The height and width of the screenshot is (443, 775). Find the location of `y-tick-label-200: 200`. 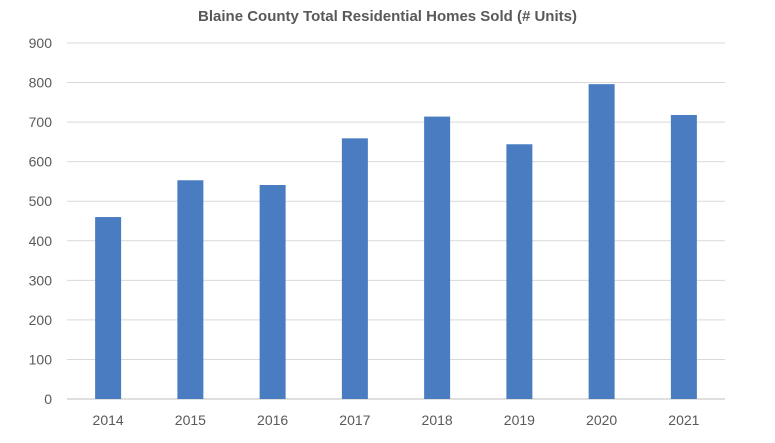

y-tick-label-200: 200 is located at coordinates (41, 320).